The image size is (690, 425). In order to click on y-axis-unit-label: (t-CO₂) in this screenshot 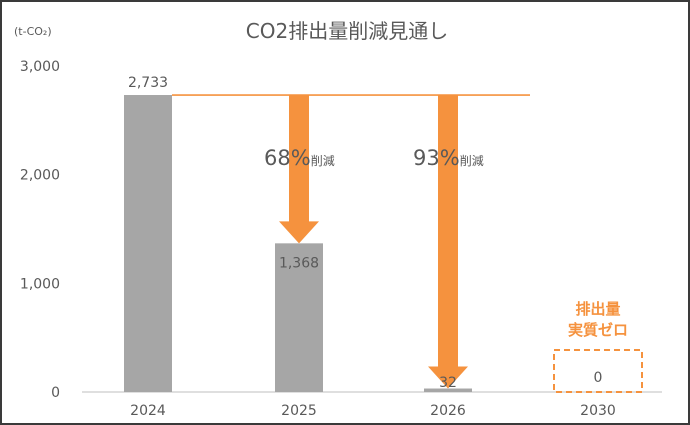, I will do `click(33, 31)`.